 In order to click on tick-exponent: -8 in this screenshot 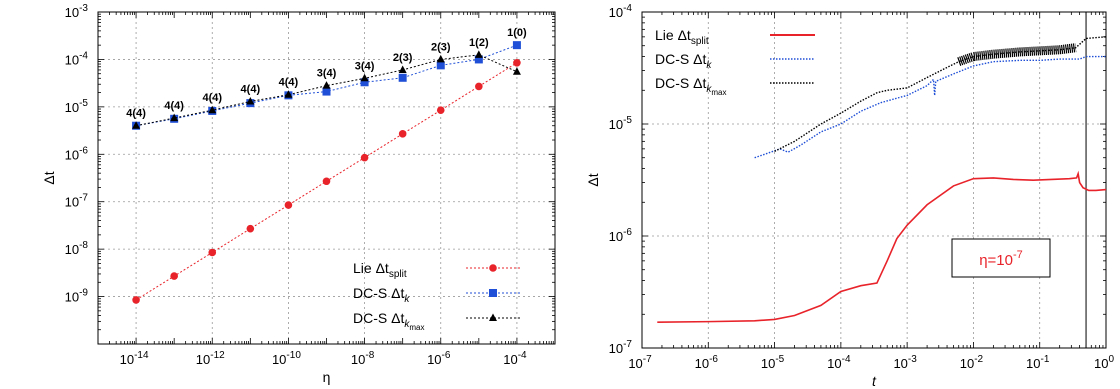, I will do `click(369, 355)`.